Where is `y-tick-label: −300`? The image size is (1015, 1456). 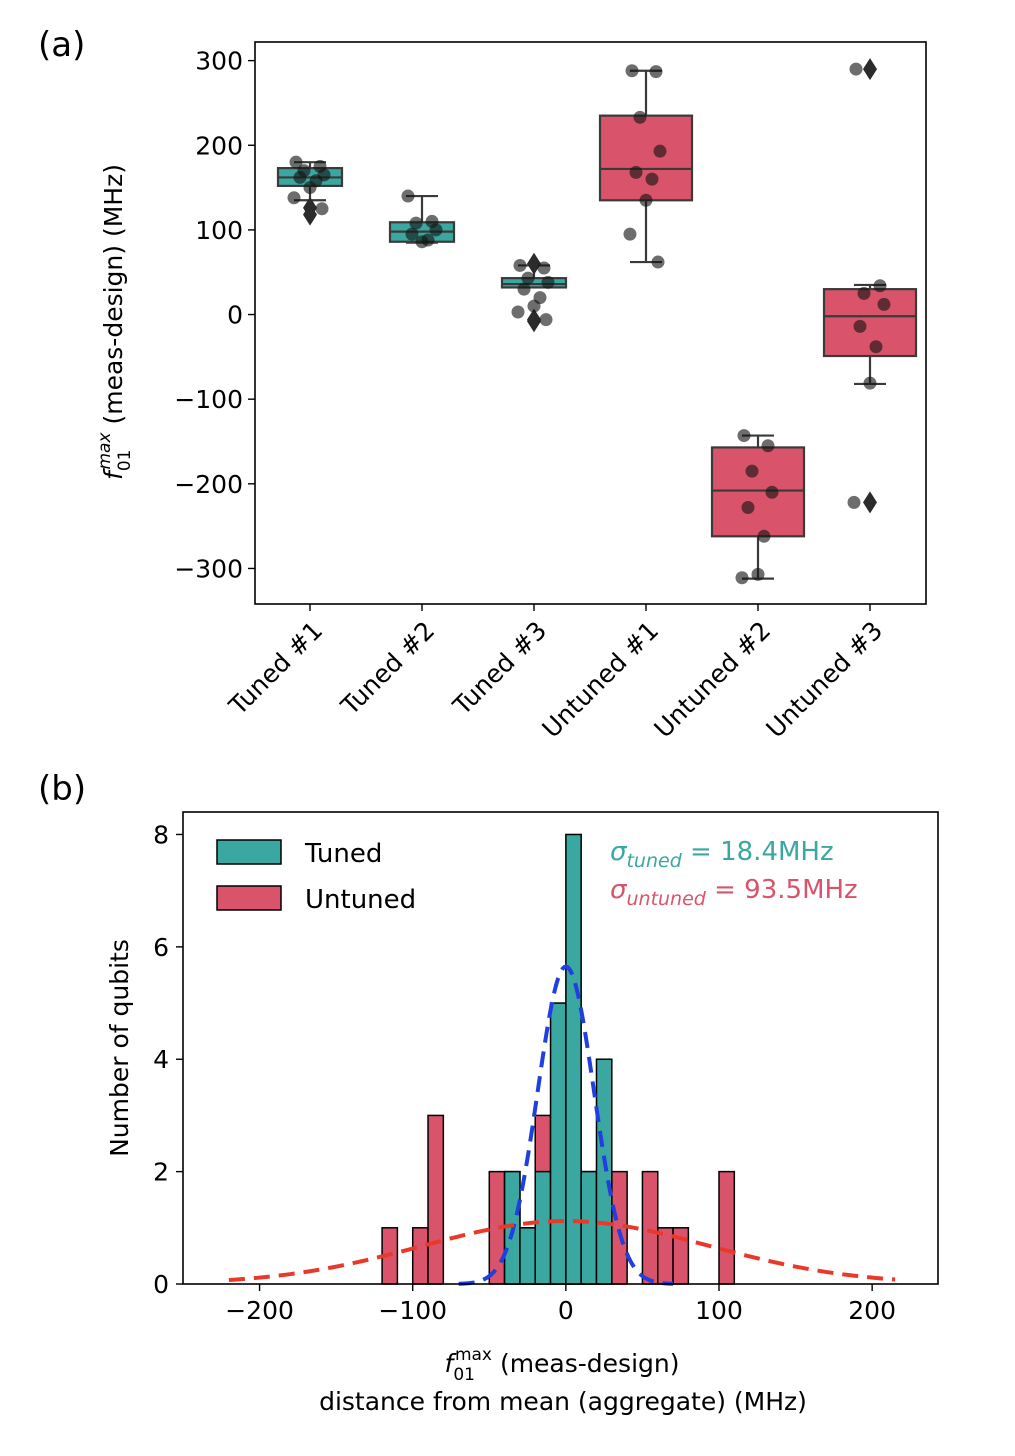 y-tick-label: −300 is located at coordinates (208, 568).